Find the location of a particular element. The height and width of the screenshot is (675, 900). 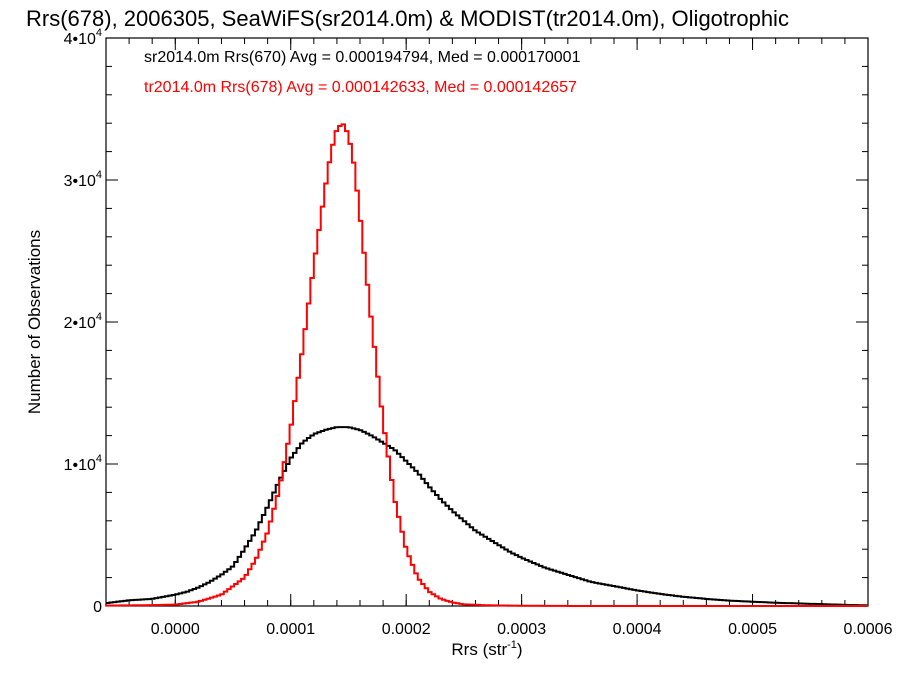

y-axis-label: Number of Observations is located at coordinates (34, 322).